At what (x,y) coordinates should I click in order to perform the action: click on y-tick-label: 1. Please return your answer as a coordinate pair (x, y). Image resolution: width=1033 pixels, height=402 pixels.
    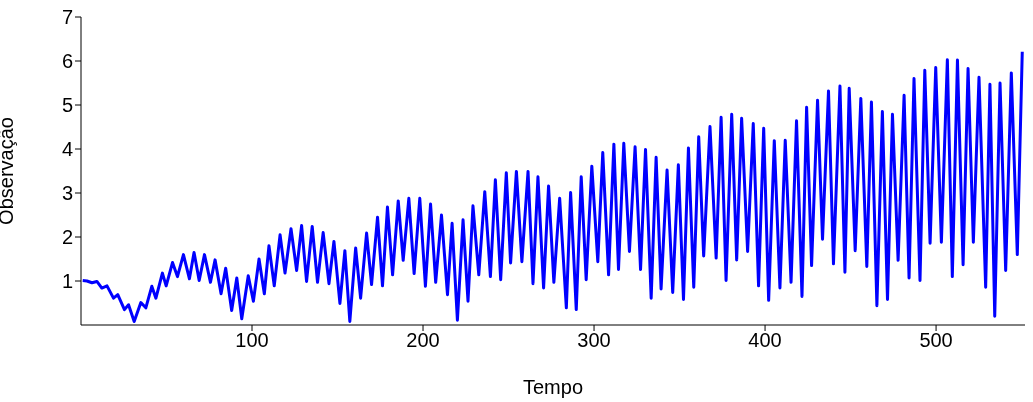
    Looking at the image, I should click on (67, 281).